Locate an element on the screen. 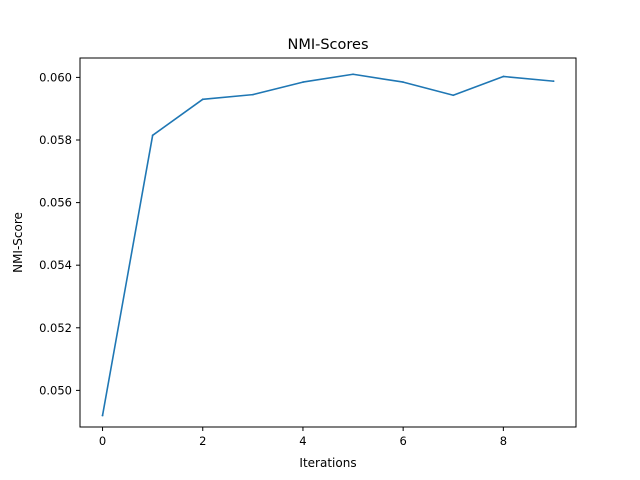 The width and height of the screenshot is (640, 480). chart-title: NMI-Scores is located at coordinates (327, 45).